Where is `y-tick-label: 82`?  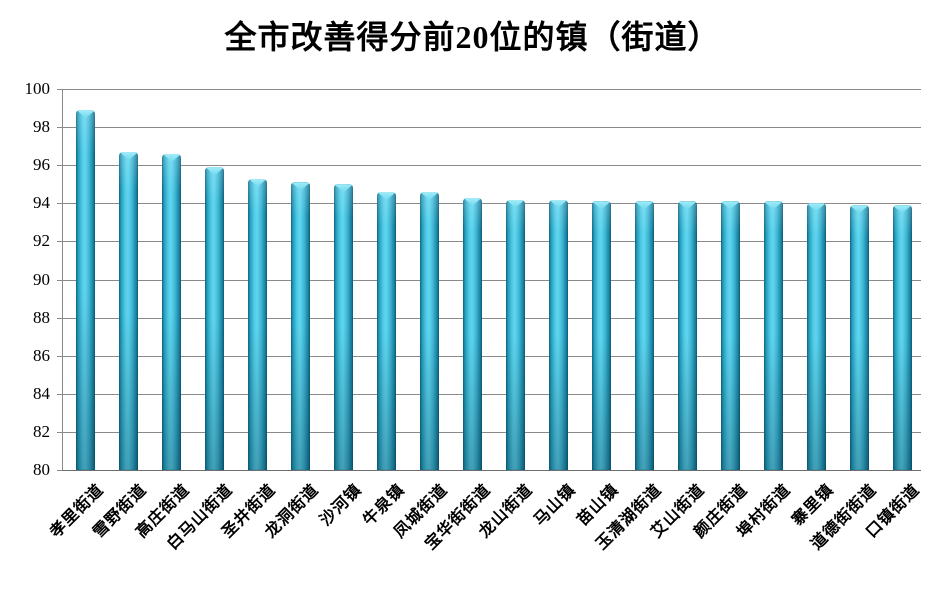
y-tick-label: 82 is located at coordinates (41, 431).